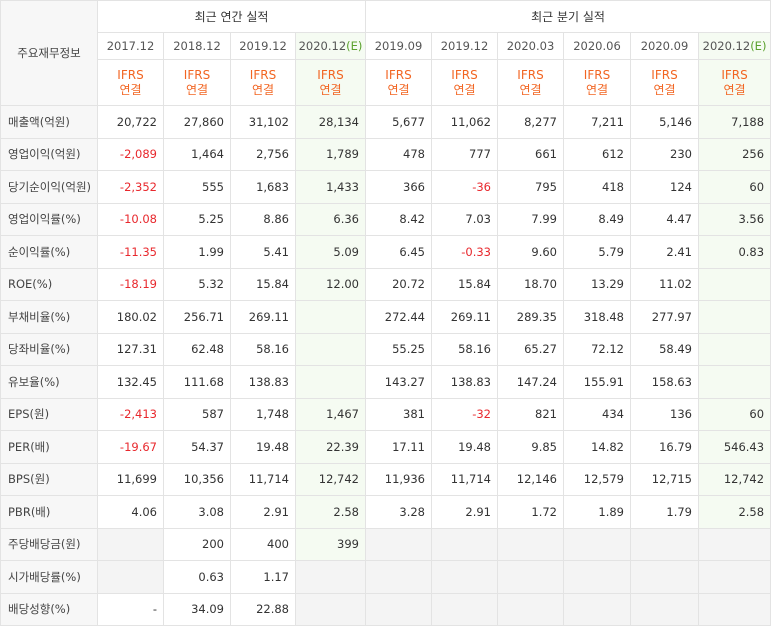 This screenshot has height=633, width=771. Describe the element at coordinates (197, 154) in the screenshot. I see `table-cell: 1,464` at that location.